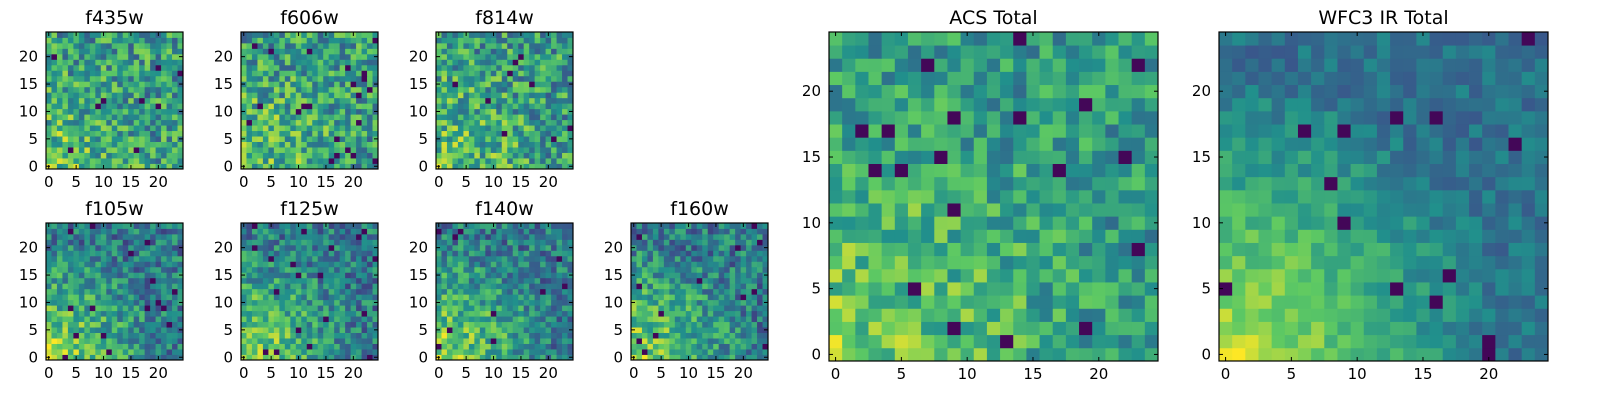  I want to click on y-tick-label: 0, so click(228, 166).